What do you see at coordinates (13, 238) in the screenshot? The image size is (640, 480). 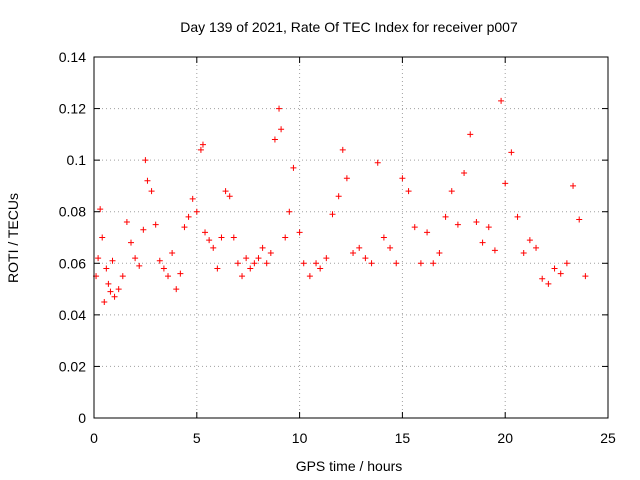 I see `y-axis-label: ROTI / TECUs` at bounding box center [13, 238].